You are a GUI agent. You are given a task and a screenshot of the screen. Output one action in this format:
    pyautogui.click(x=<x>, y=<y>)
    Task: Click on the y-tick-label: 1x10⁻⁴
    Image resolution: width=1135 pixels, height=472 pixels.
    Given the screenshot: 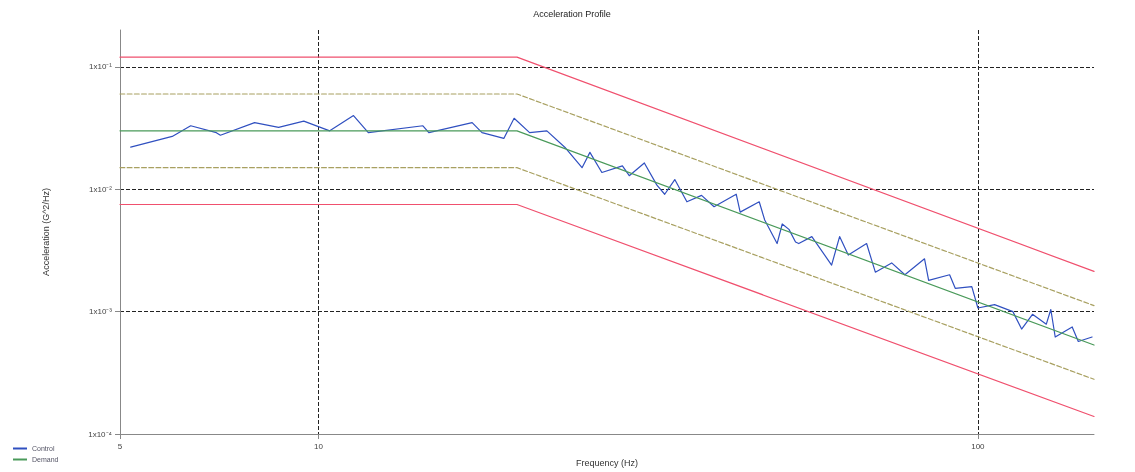 What is the action you would take?
    pyautogui.click(x=100, y=434)
    